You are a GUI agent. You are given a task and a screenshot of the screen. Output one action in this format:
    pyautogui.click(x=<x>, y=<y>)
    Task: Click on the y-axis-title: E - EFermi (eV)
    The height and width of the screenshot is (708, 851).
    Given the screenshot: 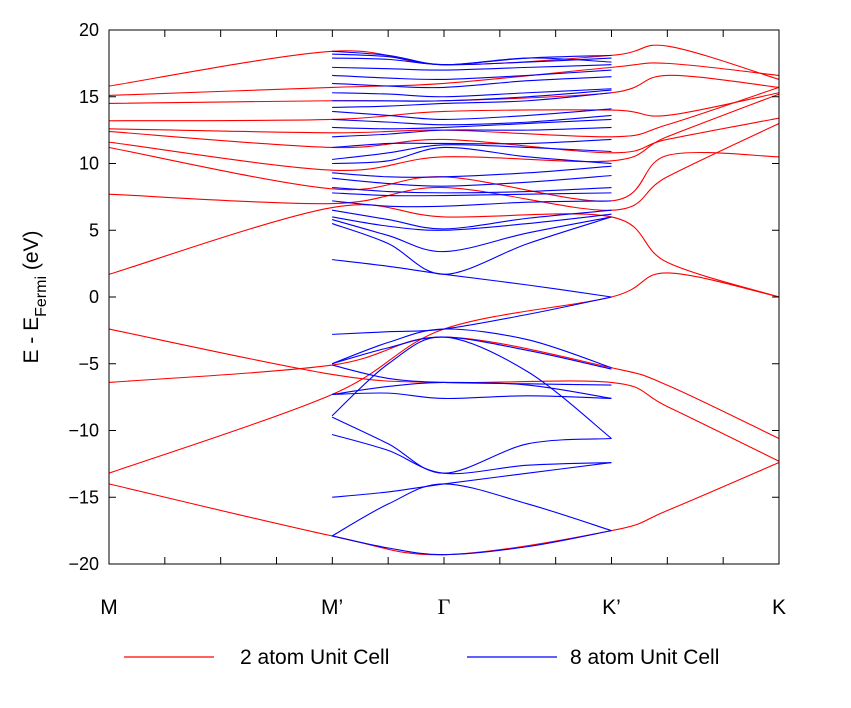 What is the action you would take?
    pyautogui.click(x=35, y=296)
    